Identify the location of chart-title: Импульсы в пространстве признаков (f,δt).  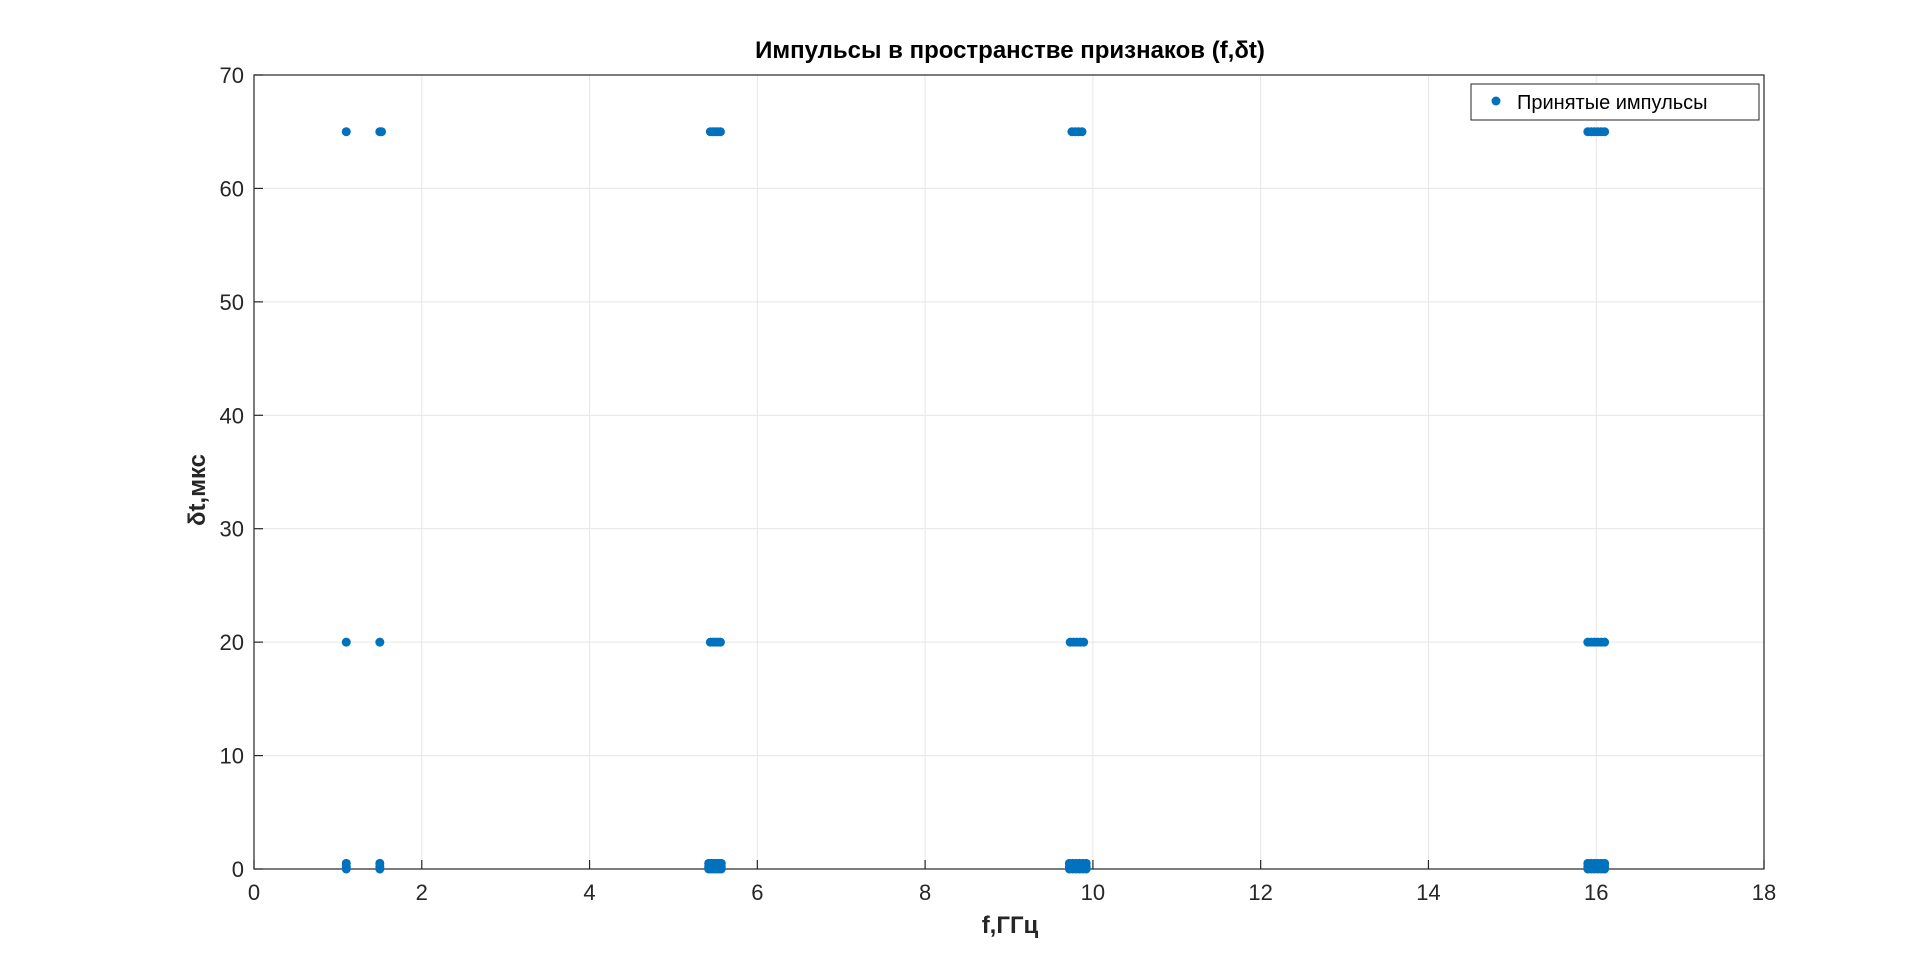
(1010, 50).